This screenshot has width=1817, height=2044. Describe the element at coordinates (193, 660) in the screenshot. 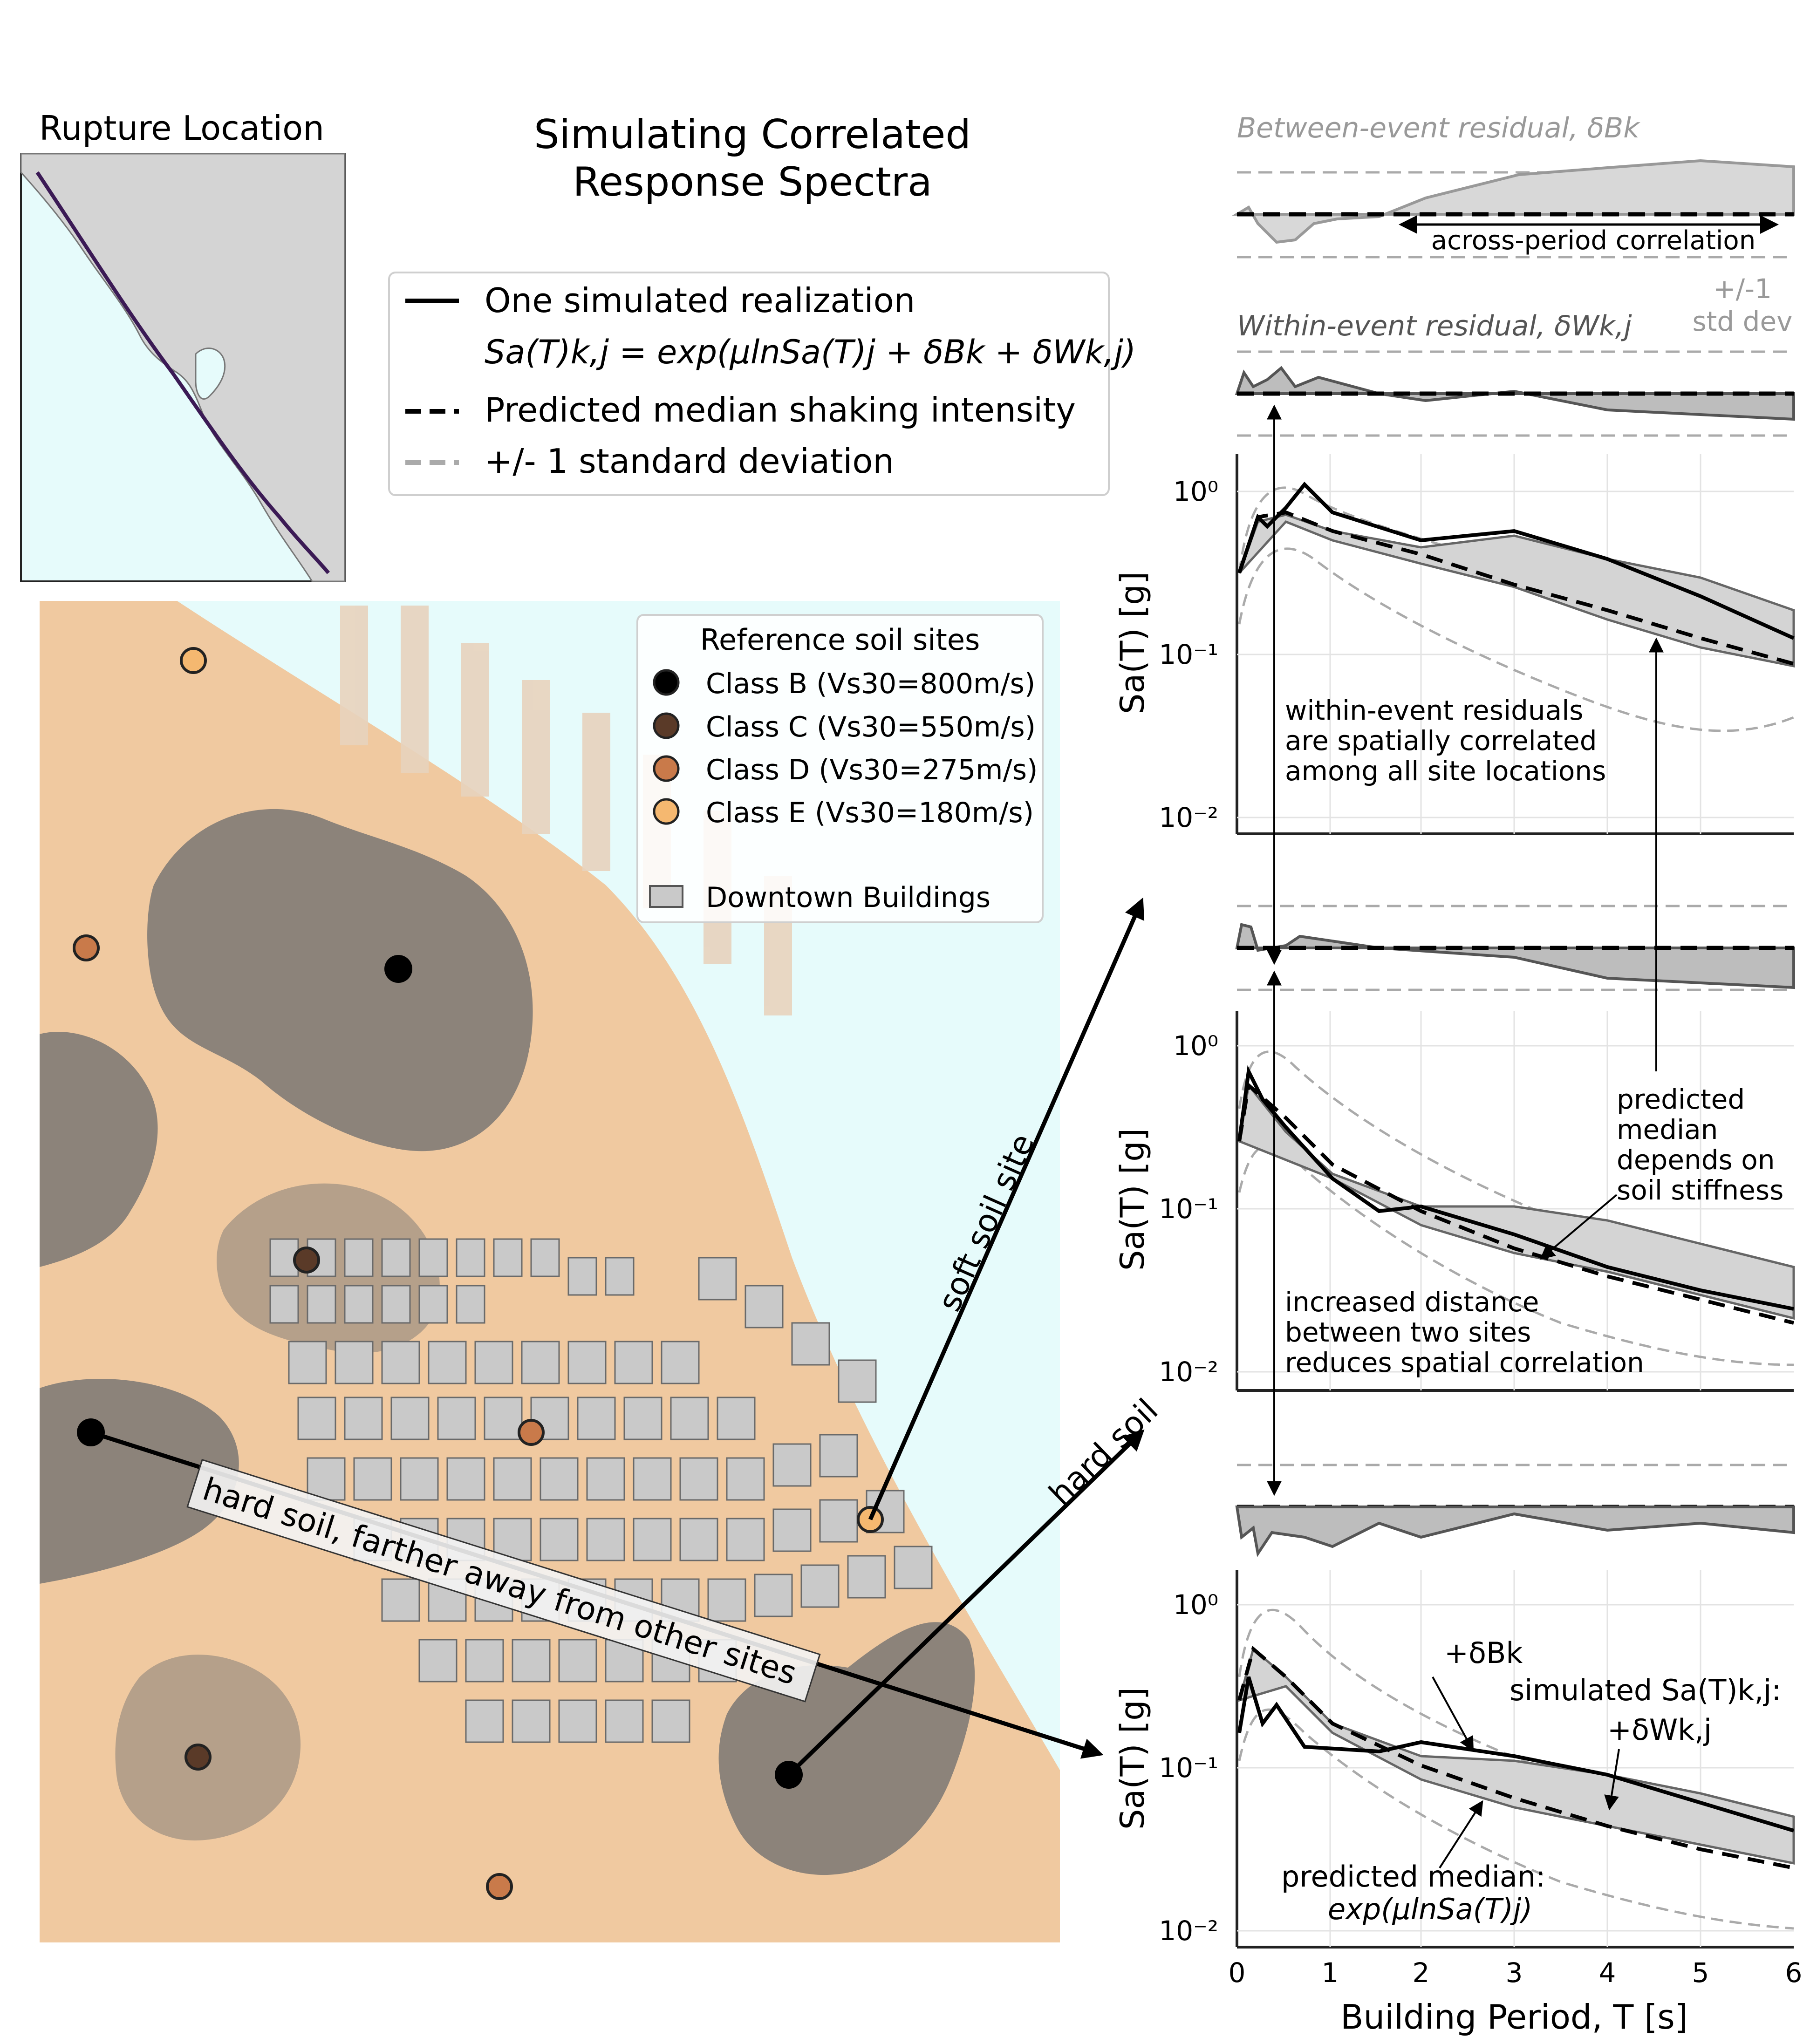

I see `site-marker-class-e` at that location.